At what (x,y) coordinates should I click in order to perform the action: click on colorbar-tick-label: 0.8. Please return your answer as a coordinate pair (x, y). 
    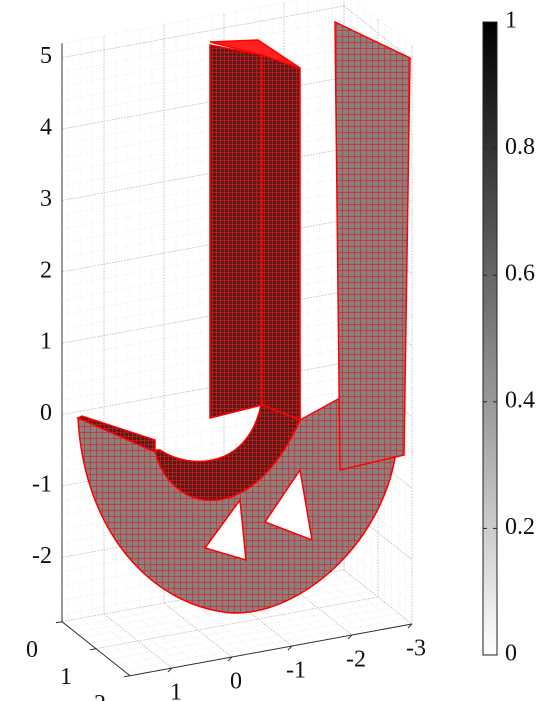
    Looking at the image, I should click on (520, 147).